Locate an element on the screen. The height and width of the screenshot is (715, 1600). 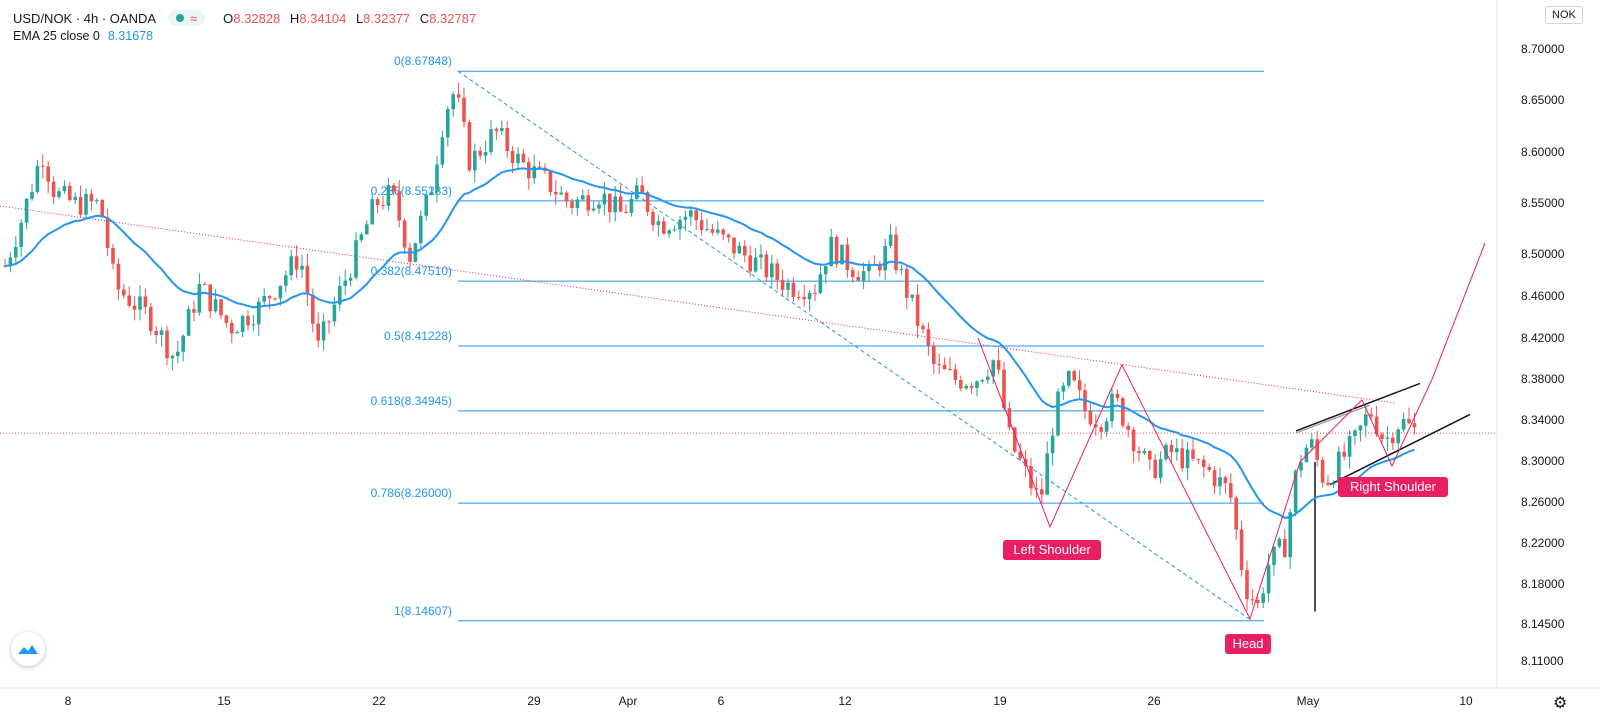
symbol-title: USD/NOK · 4h · OANDA is located at coordinates (85, 18).